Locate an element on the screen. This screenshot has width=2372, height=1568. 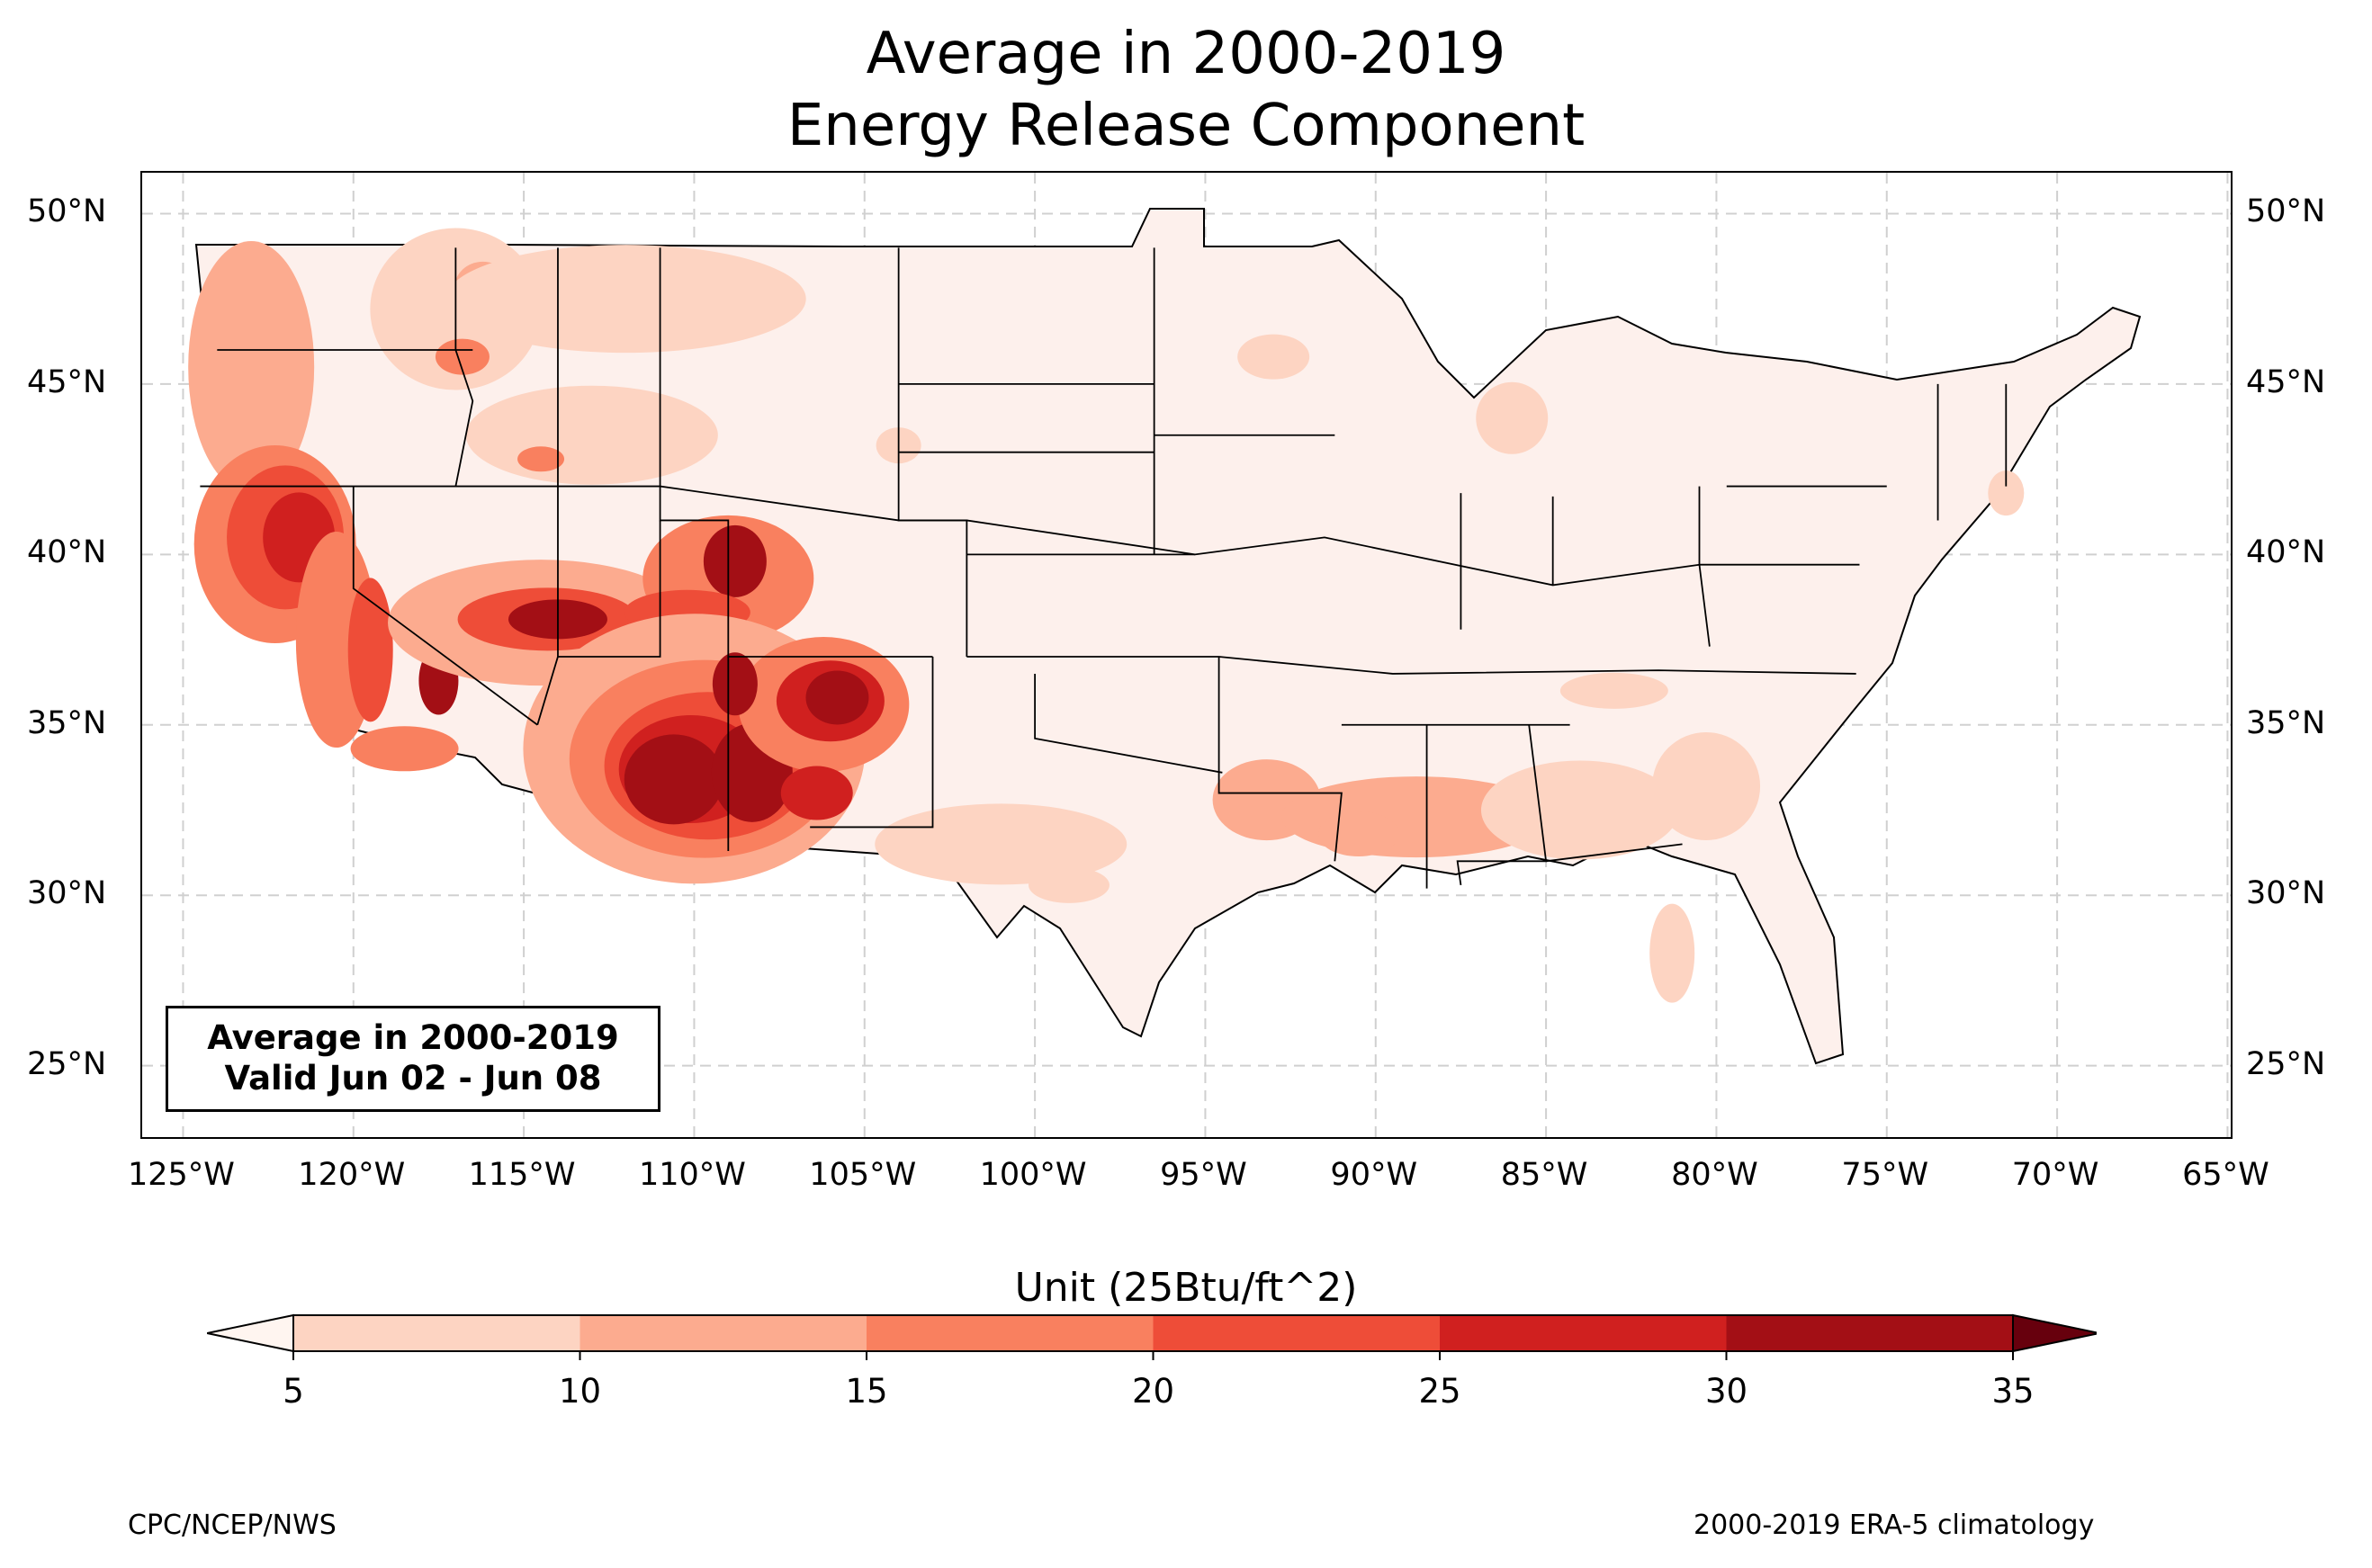
footer-credit: CPC/NCEP/NWS is located at coordinates (232, 1525).